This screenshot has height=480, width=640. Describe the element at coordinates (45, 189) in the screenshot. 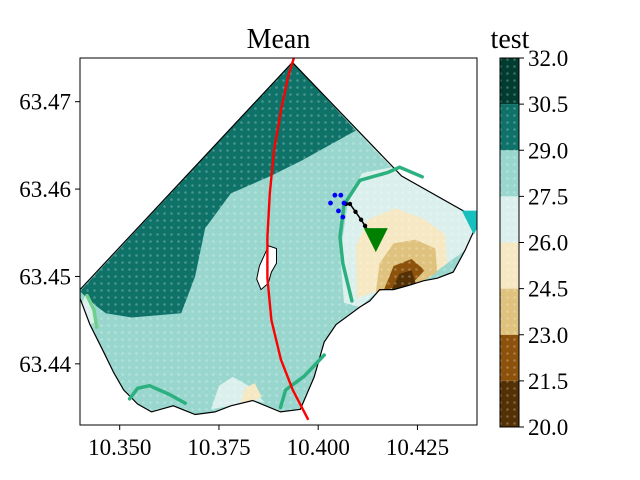

I see `y-tick-label: 63.46` at that location.